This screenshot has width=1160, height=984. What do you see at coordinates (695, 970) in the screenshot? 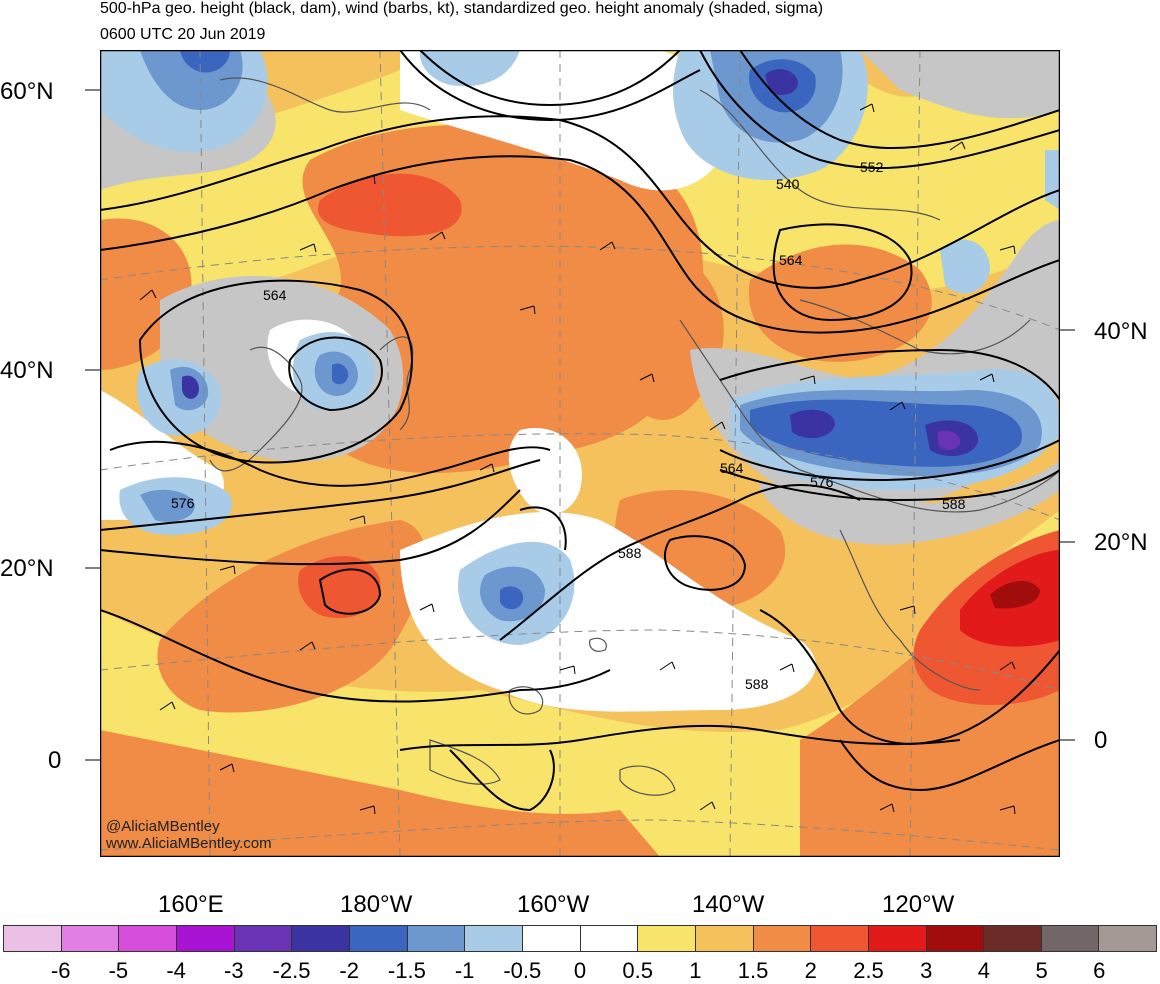
I see `colorbar-label: 1` at bounding box center [695, 970].